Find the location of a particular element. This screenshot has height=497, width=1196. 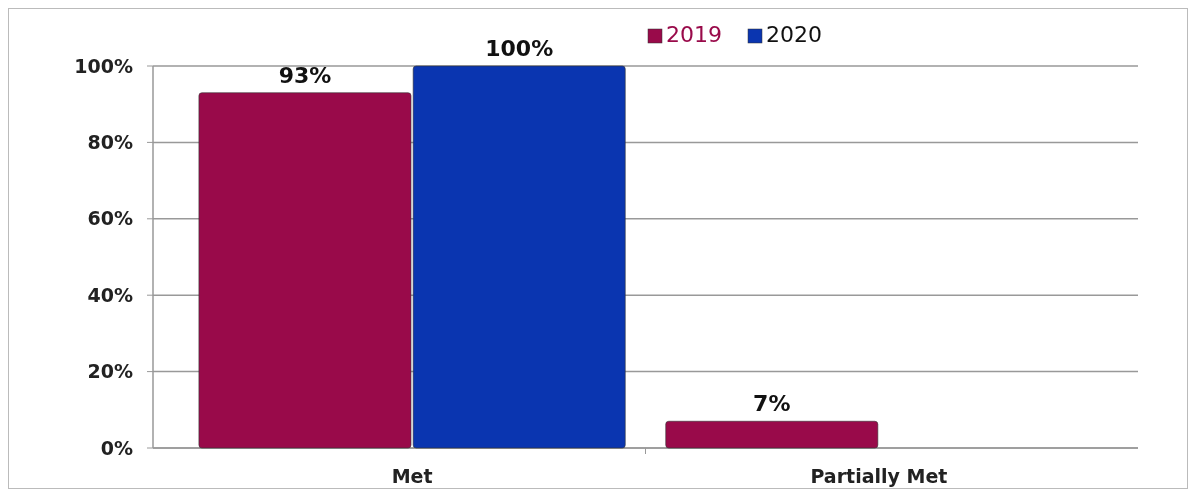

y-tick-label: 0% is located at coordinates (116, 447).